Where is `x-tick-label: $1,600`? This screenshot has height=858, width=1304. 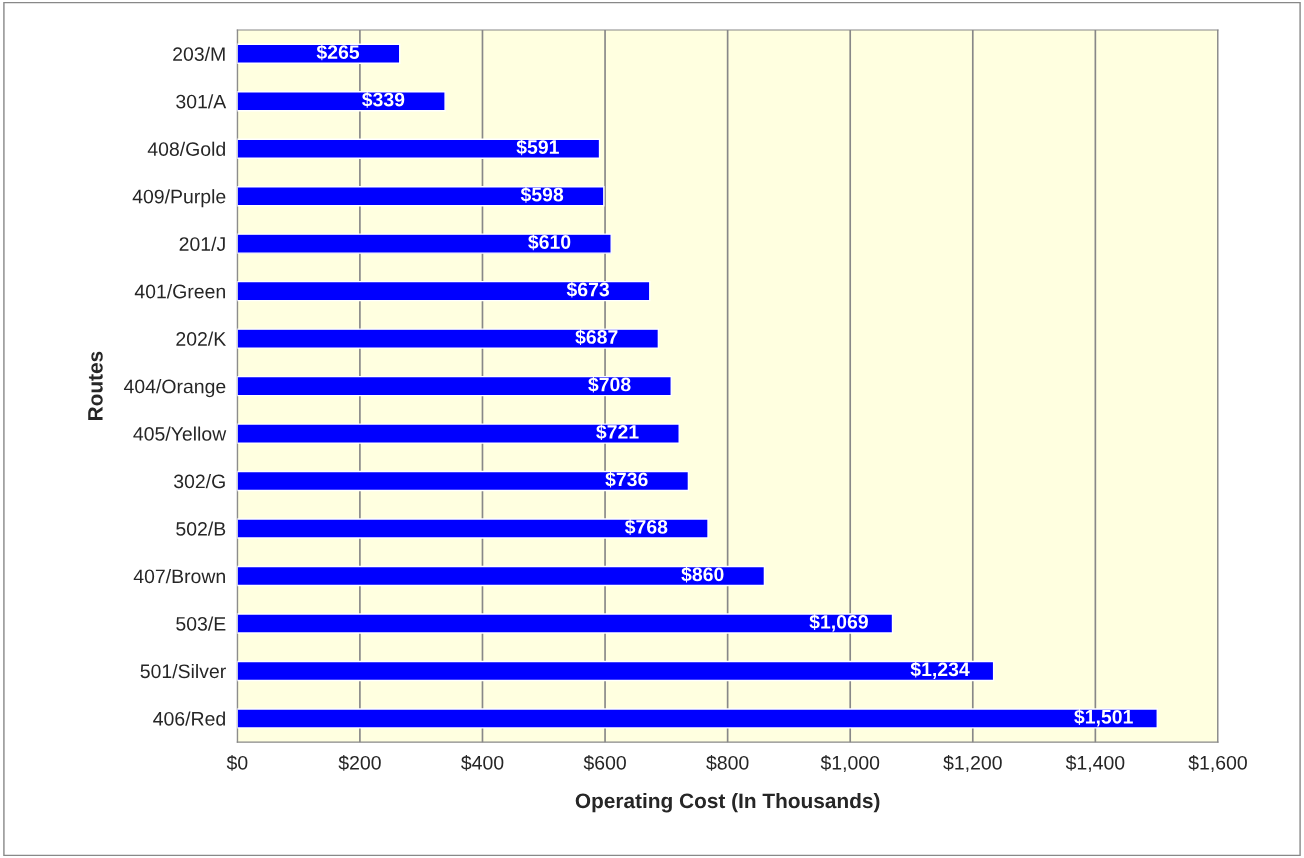
x-tick-label: $1,600 is located at coordinates (1217, 763).